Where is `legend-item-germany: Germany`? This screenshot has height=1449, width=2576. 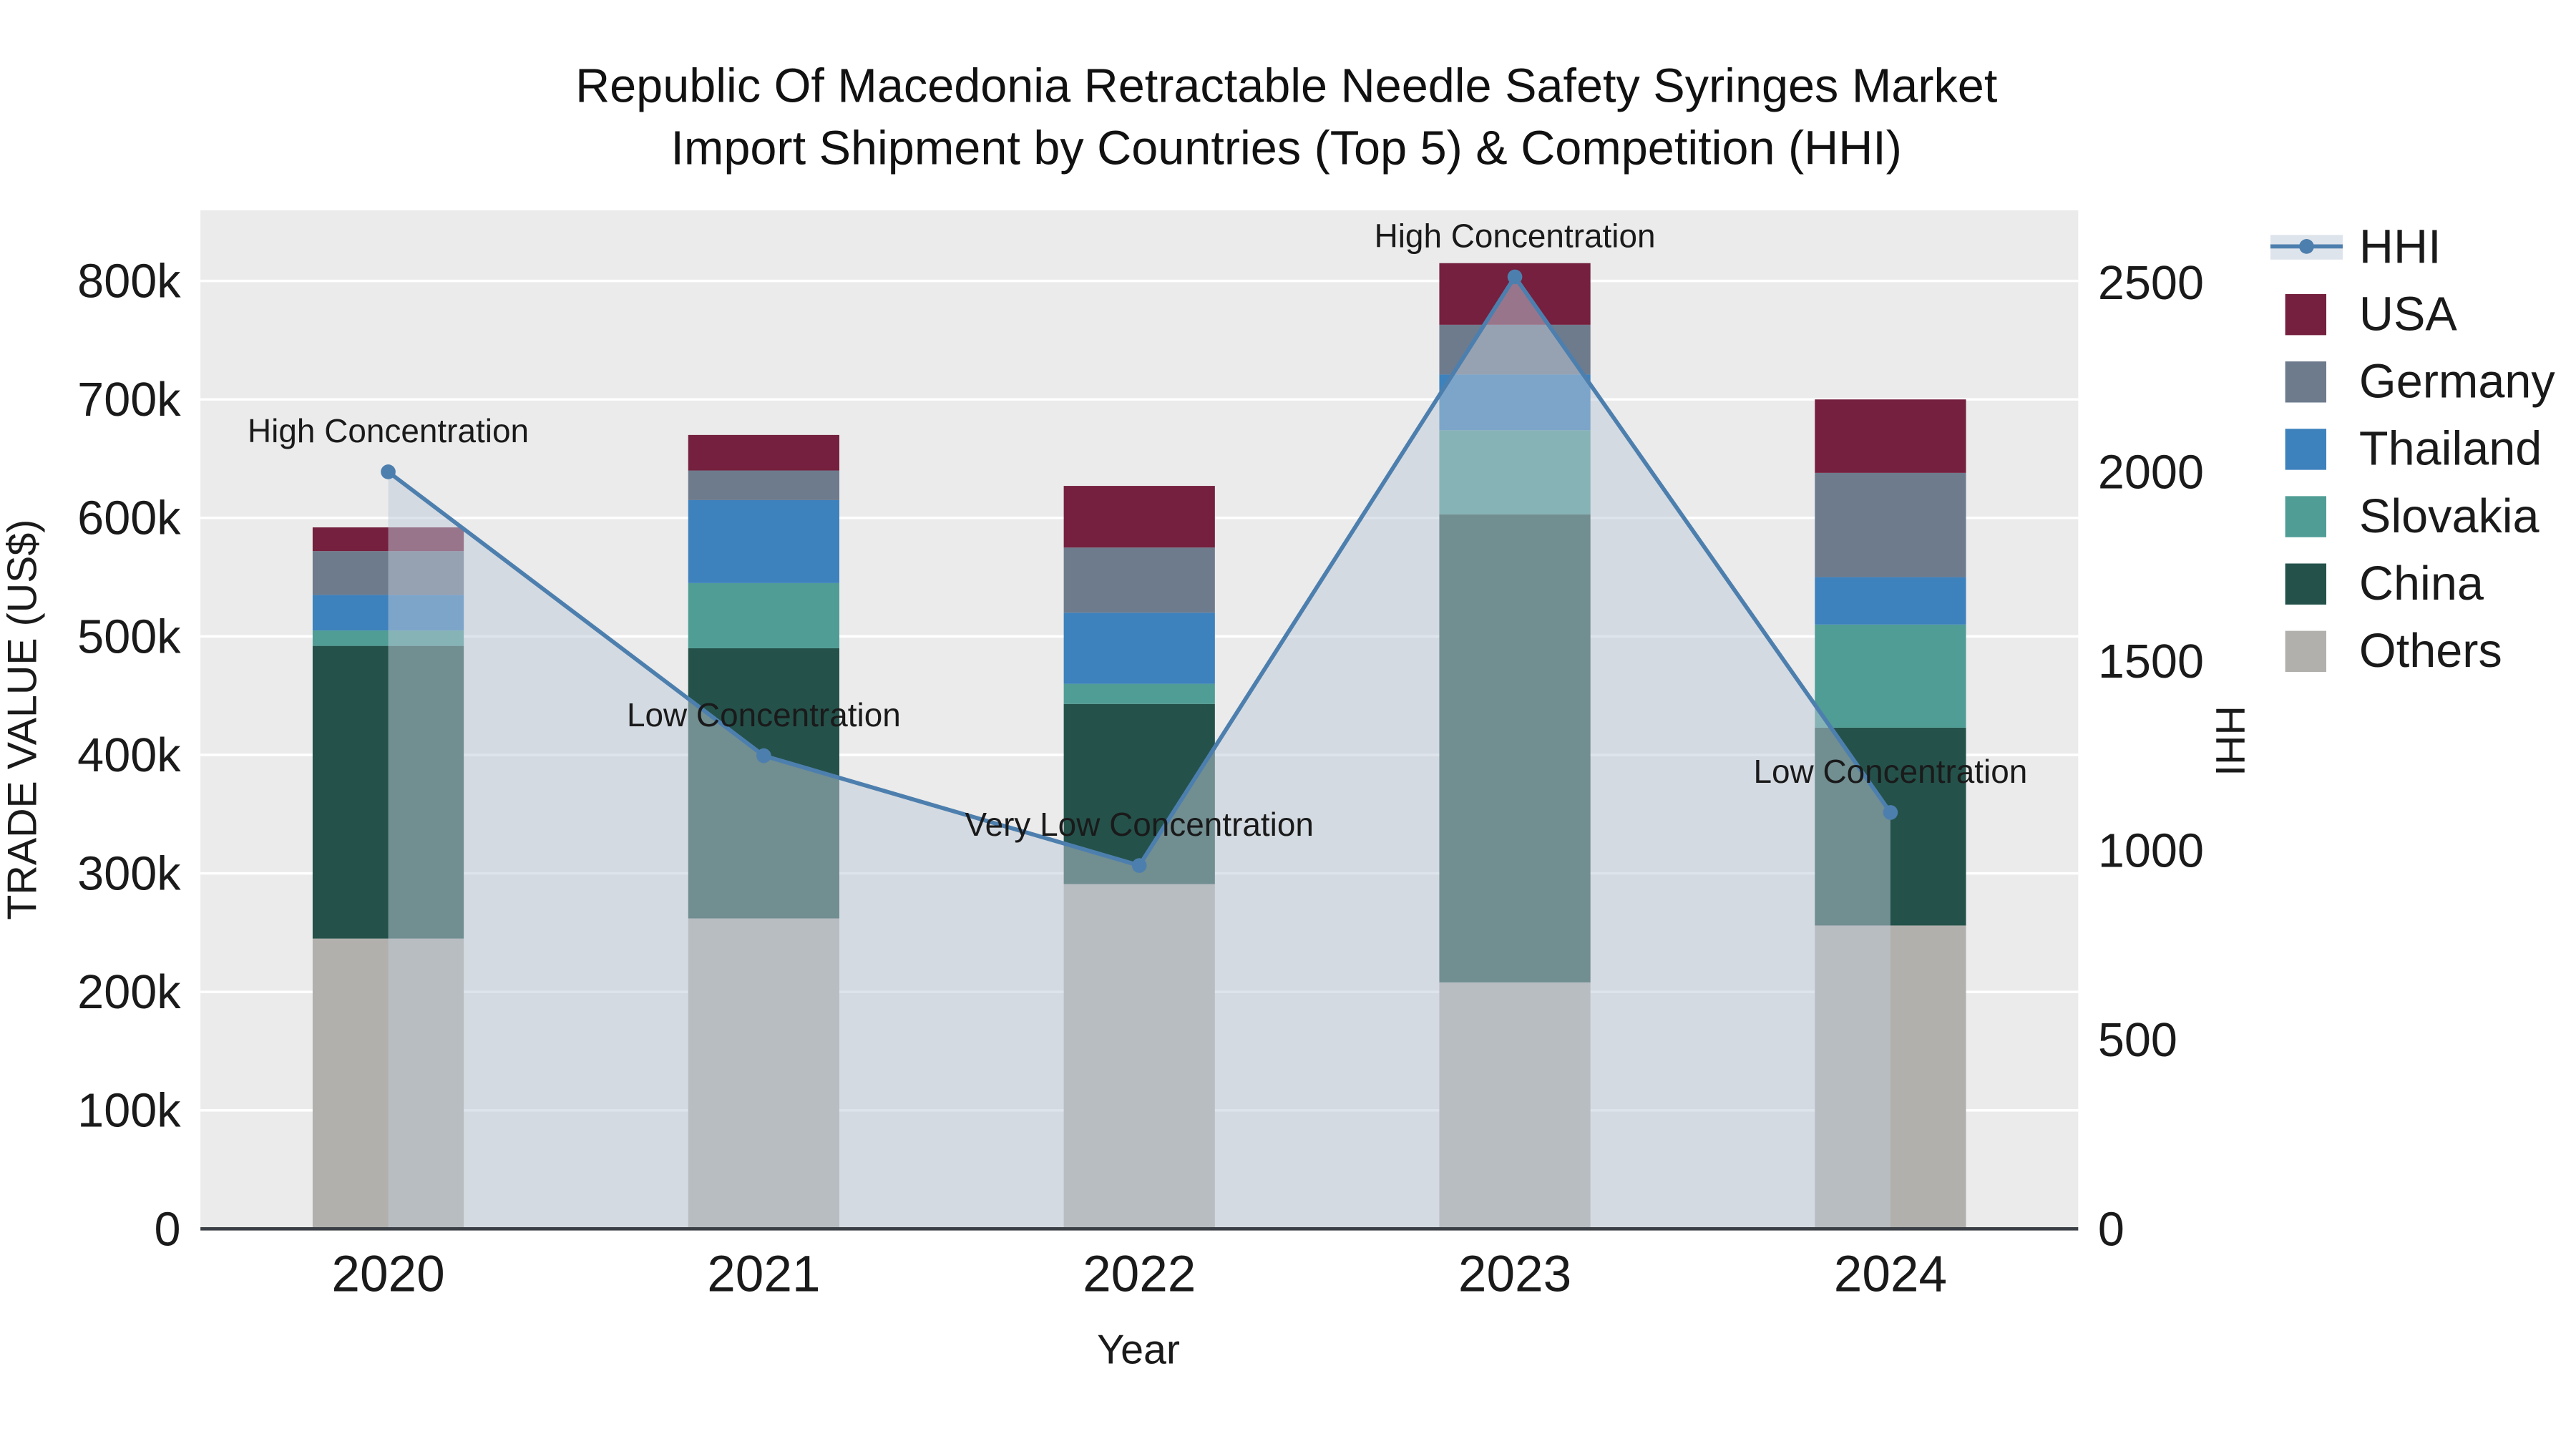 legend-item-germany: Germany is located at coordinates (2420, 382).